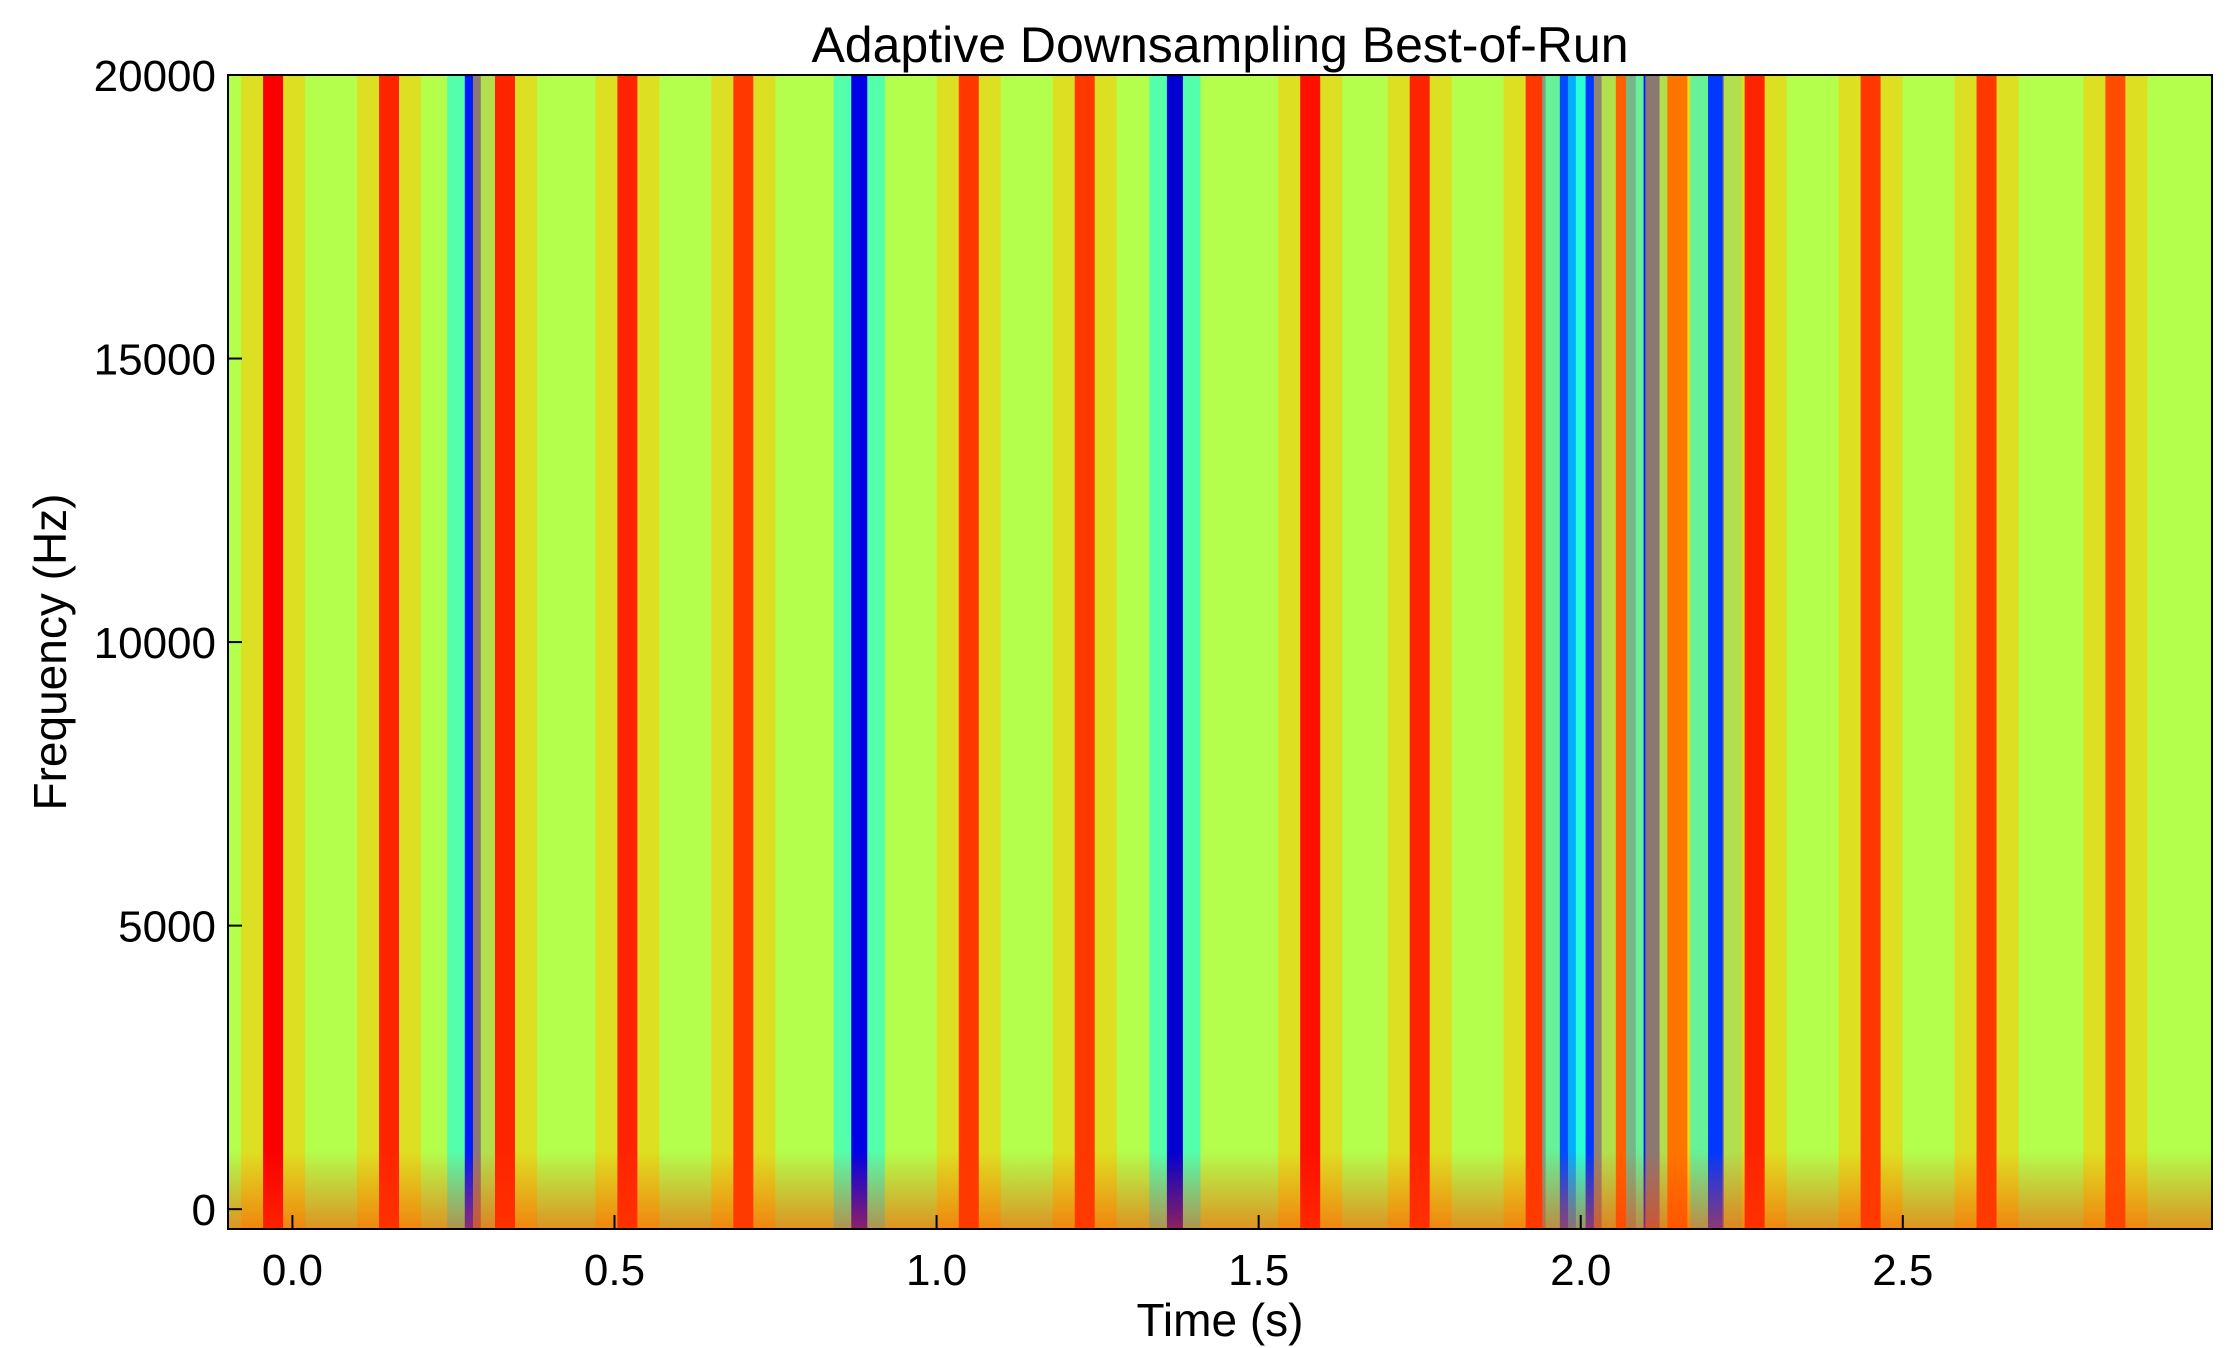 The width and height of the screenshot is (2234, 1348). Describe the element at coordinates (1220, 1320) in the screenshot. I see `x-axis-title: Time (s)` at that location.